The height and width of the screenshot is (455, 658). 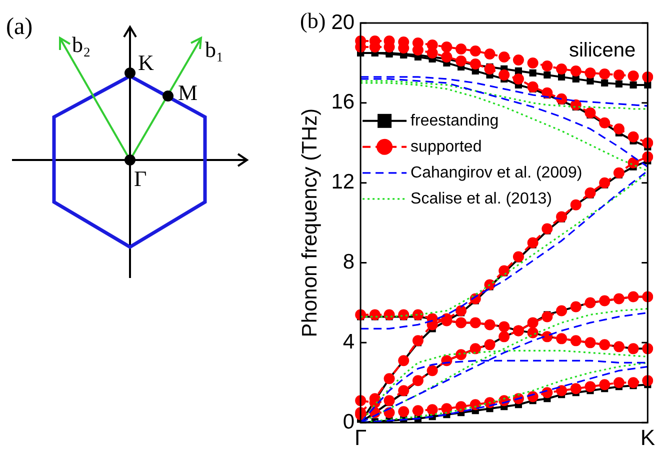 What do you see at coordinates (454, 121) in the screenshot?
I see `legend-label: freestanding` at bounding box center [454, 121].